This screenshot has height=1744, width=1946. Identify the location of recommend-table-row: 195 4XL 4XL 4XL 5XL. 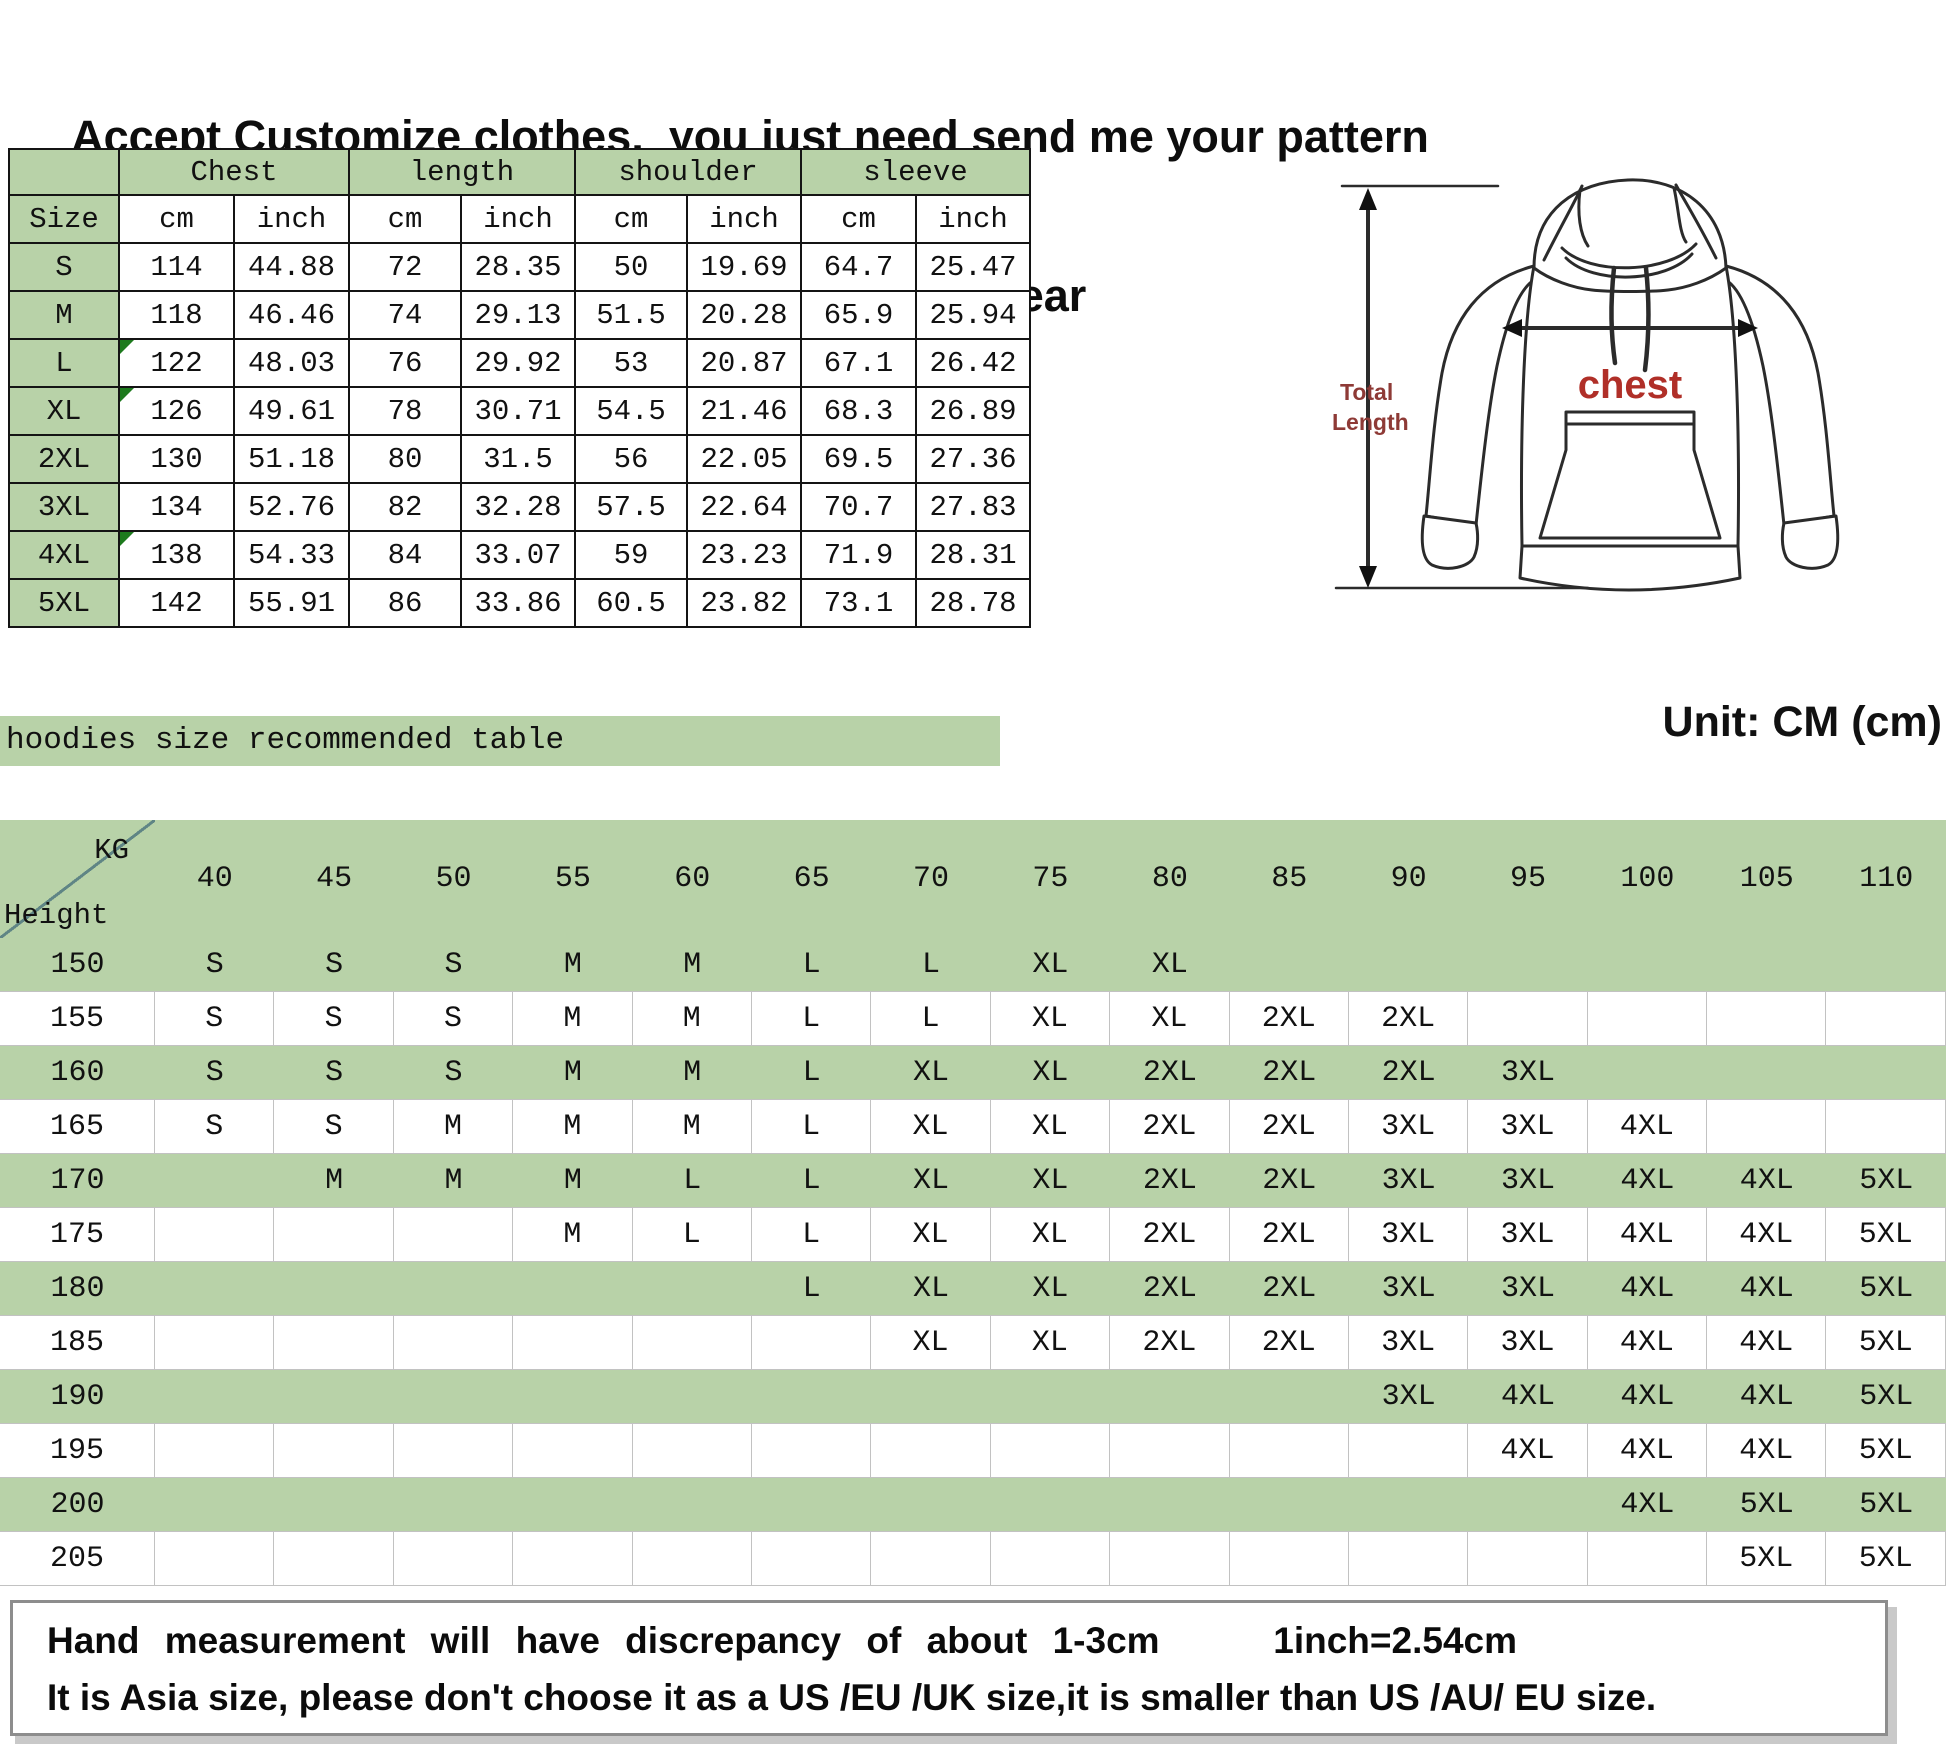
(973, 1450).